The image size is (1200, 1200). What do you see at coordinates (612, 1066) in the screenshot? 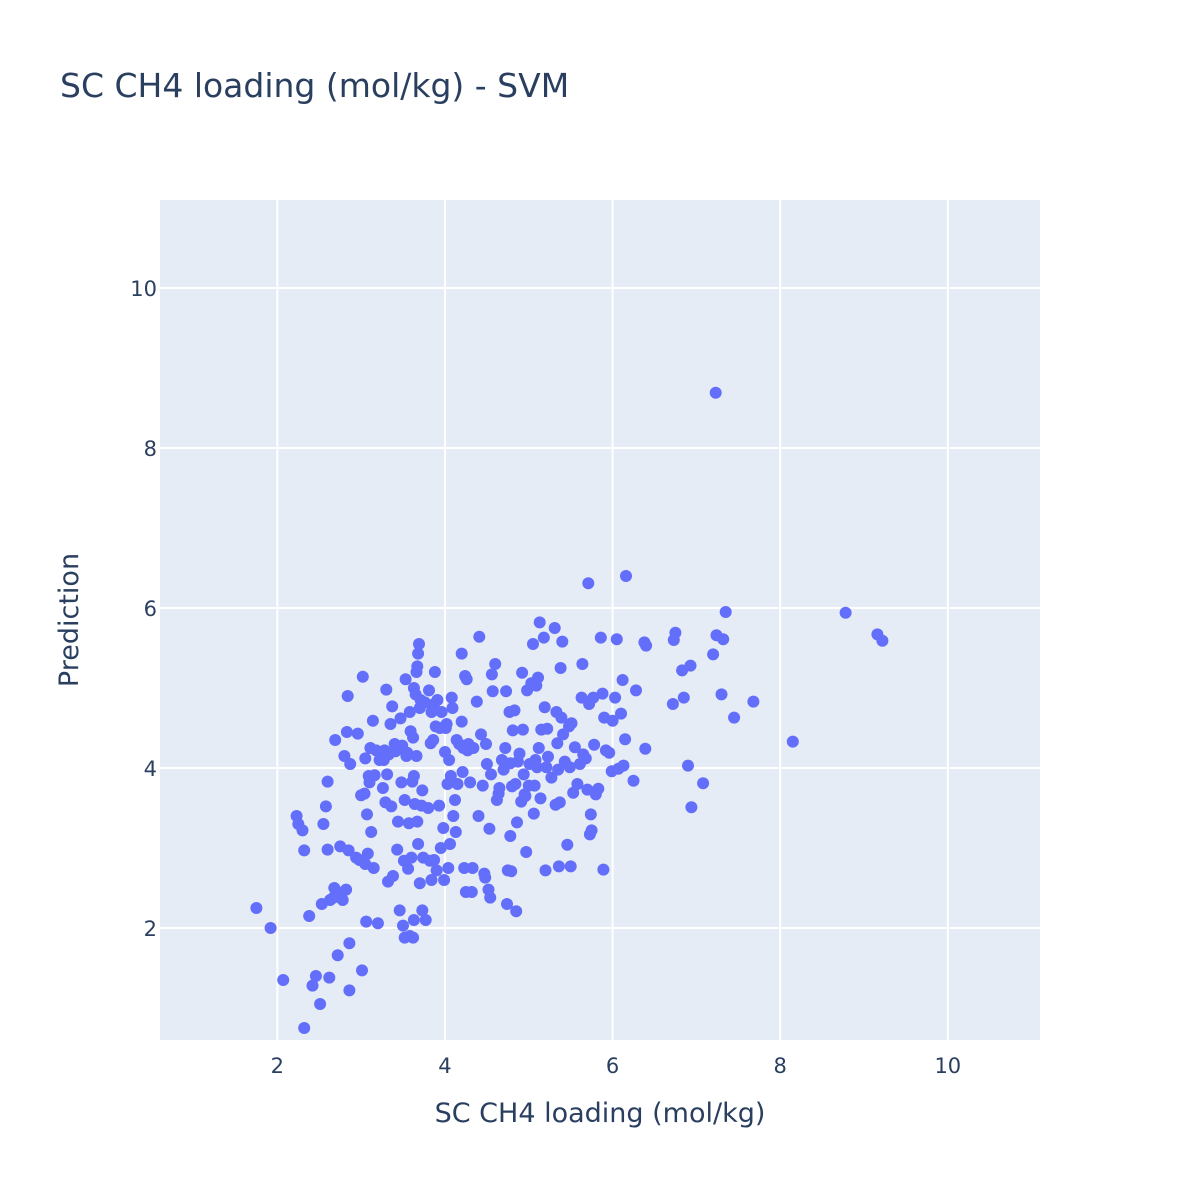
I see `x-tick-label: 6` at bounding box center [612, 1066].